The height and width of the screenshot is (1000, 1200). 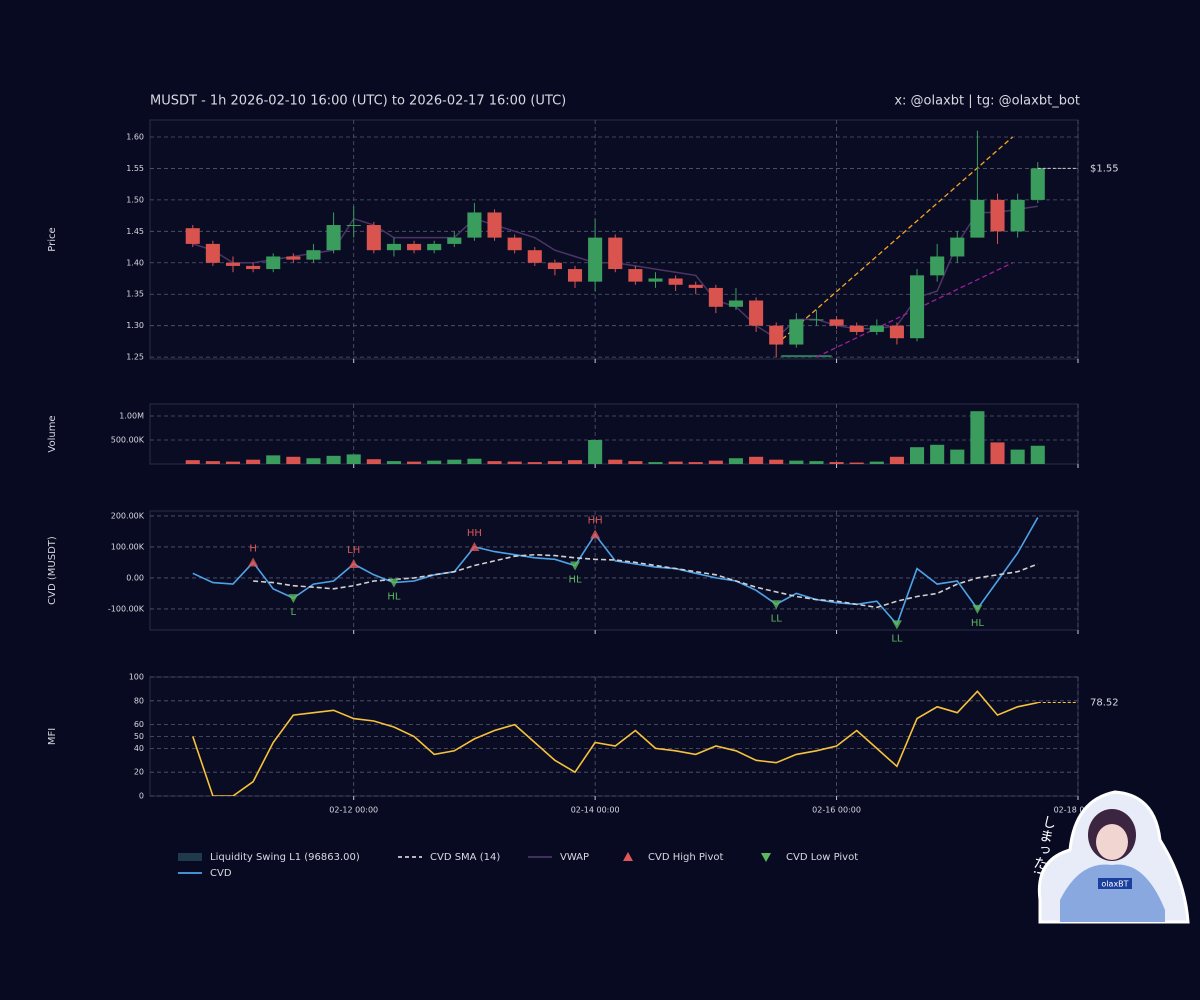 I want to click on pivot-label: LL, so click(x=777, y=618).